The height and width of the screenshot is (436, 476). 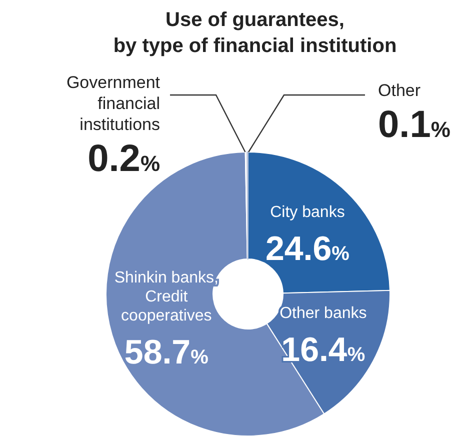 I want to click on data-label: 58.7%, so click(x=166, y=353).